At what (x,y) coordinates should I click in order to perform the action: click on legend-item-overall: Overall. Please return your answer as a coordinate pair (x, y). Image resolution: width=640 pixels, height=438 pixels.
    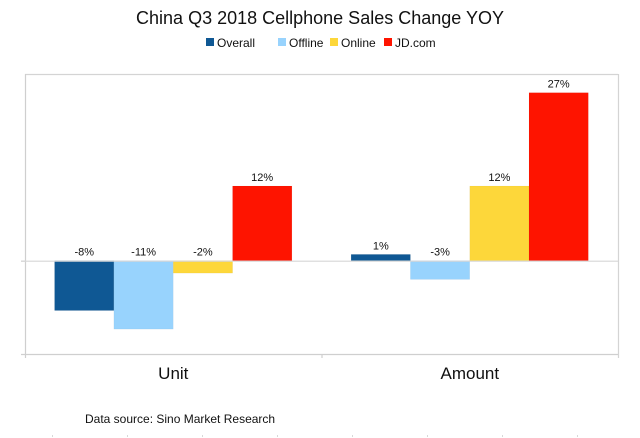
    Looking at the image, I should click on (230, 43).